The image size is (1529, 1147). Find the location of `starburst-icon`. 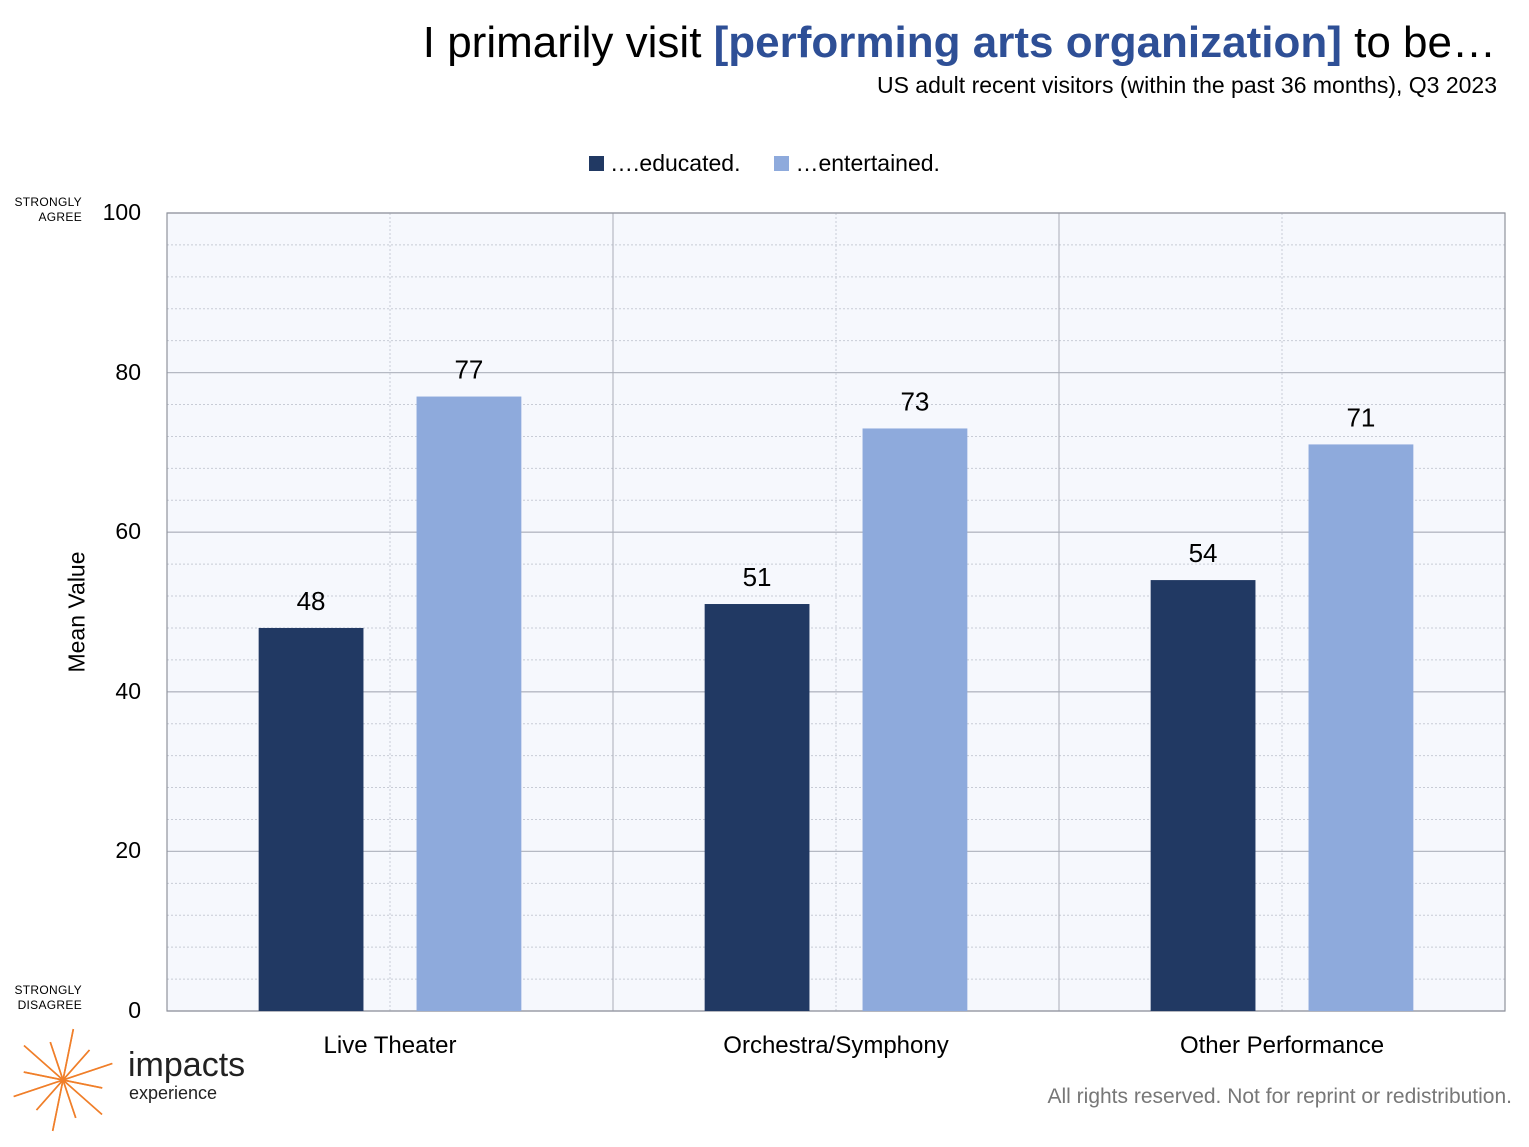

starburst-icon is located at coordinates (63, 1080).